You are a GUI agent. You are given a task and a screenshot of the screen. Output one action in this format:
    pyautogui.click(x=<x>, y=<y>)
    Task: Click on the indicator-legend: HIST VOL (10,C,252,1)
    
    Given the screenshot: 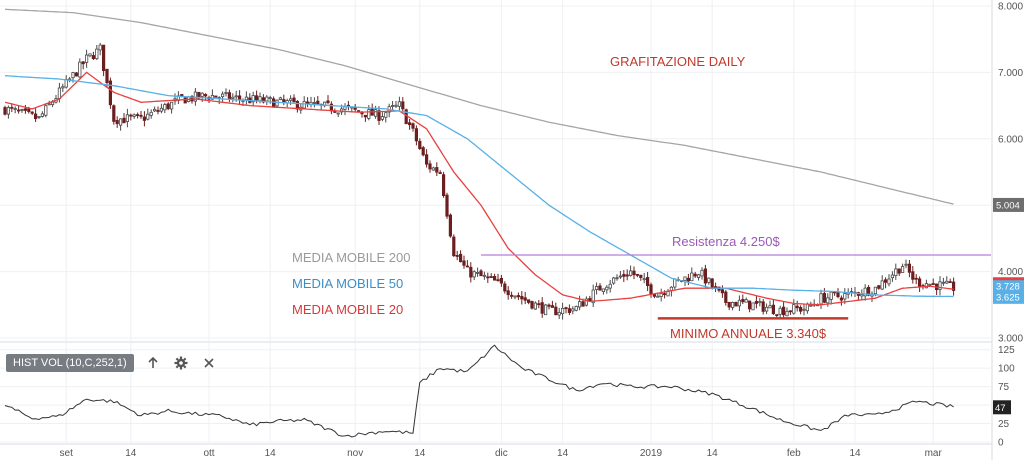 What is the action you would take?
    pyautogui.click(x=112, y=363)
    